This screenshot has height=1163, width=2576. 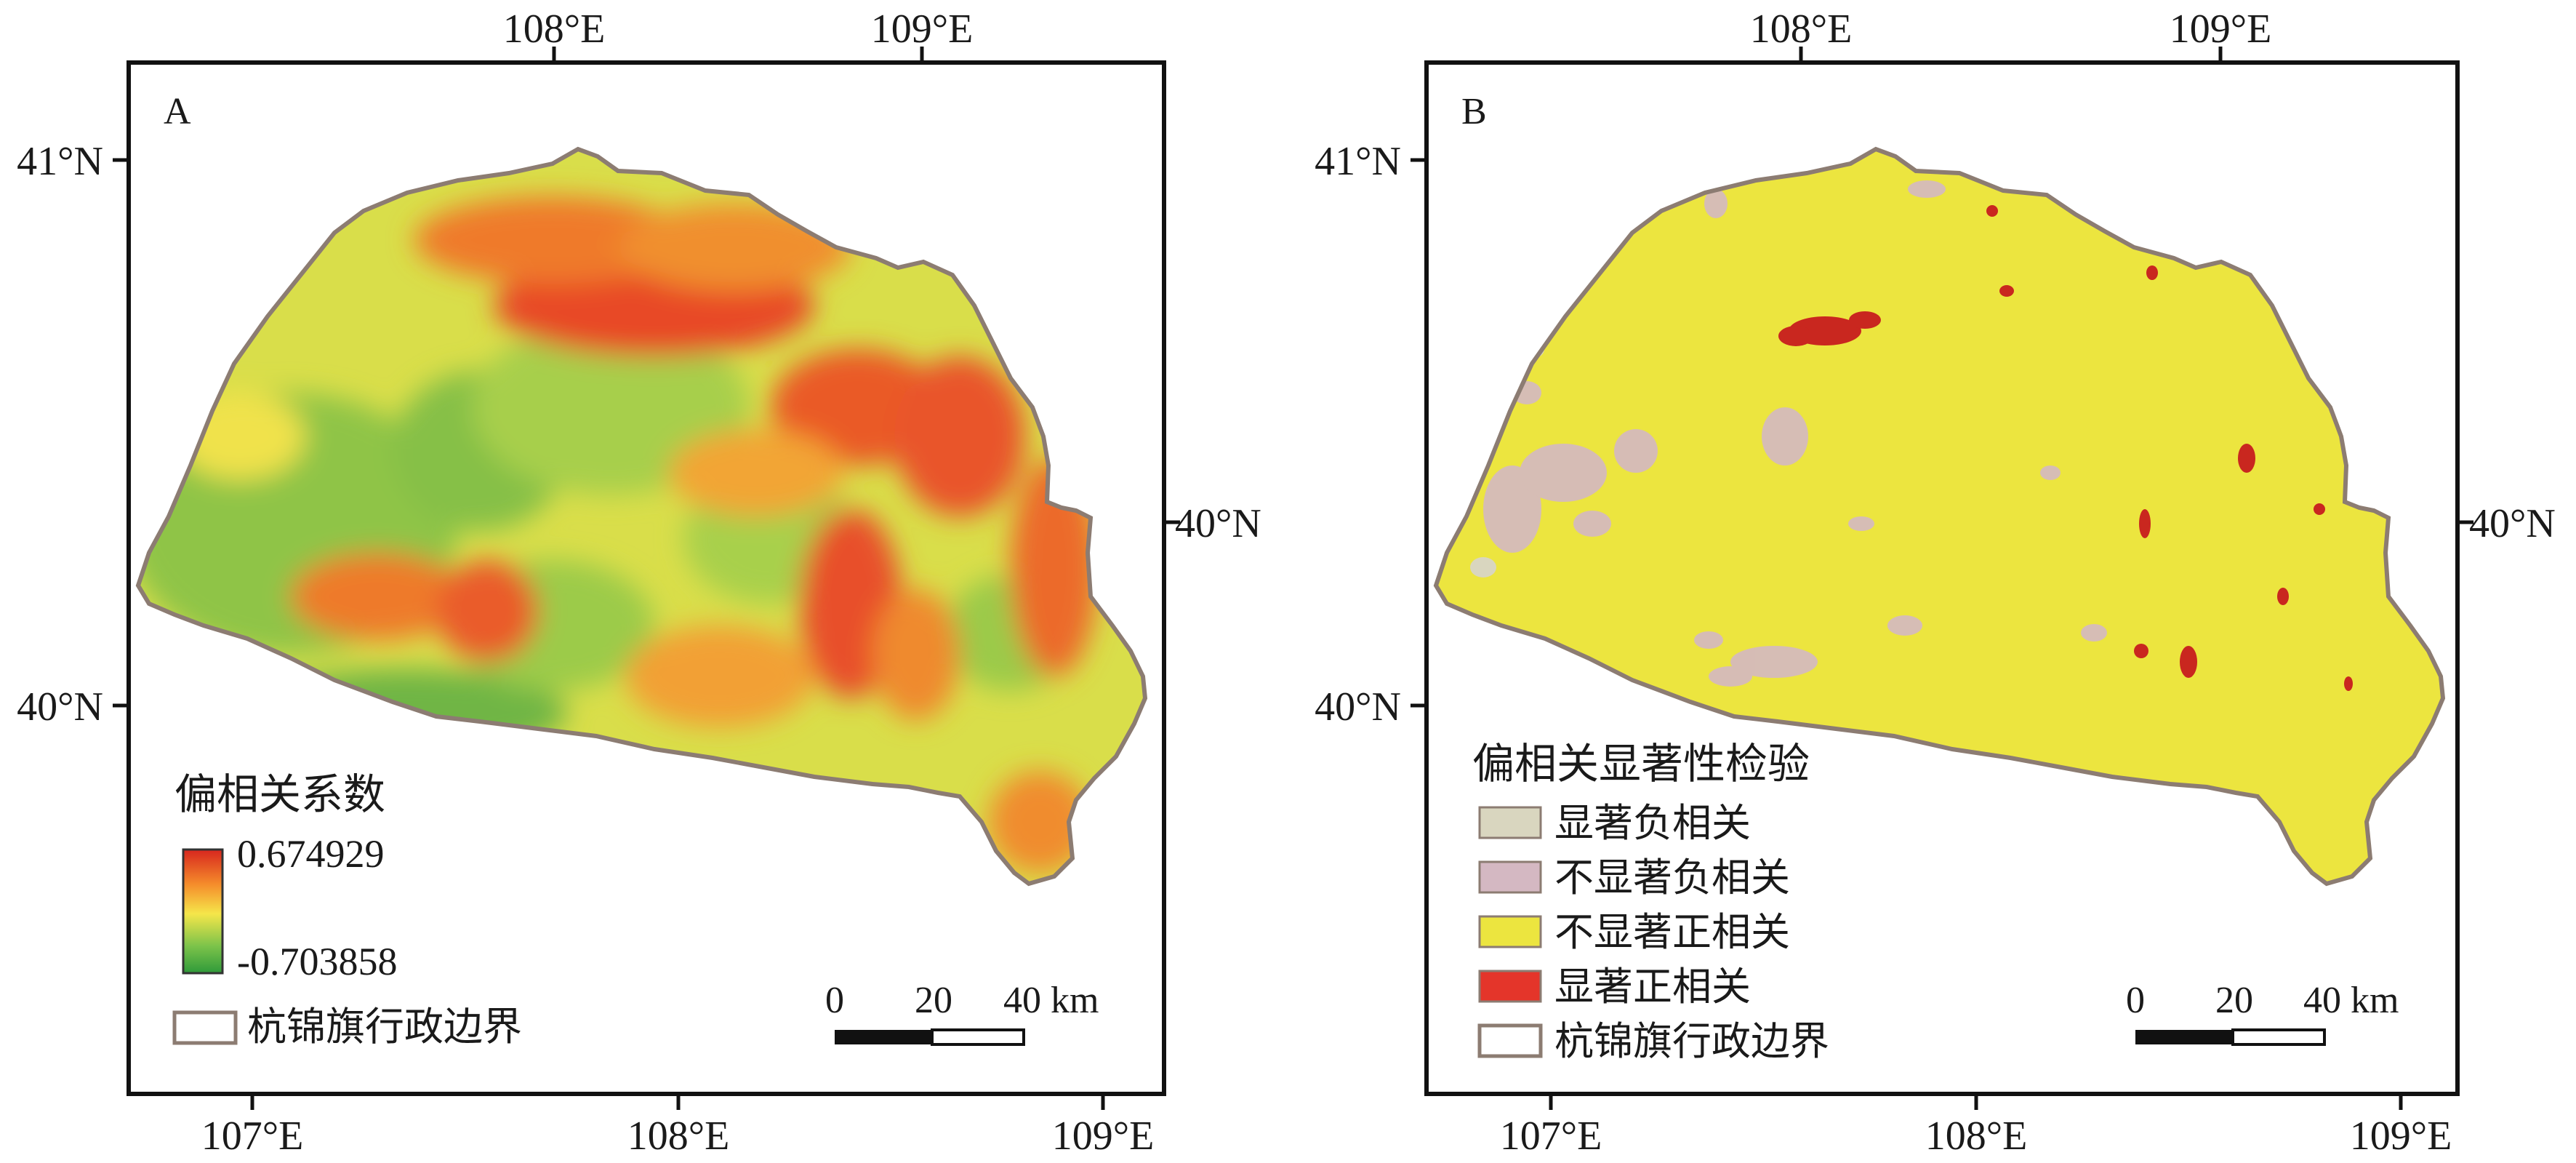 What do you see at coordinates (1510, 1040) in the screenshot?
I see `legend-swatch-boundary` at bounding box center [1510, 1040].